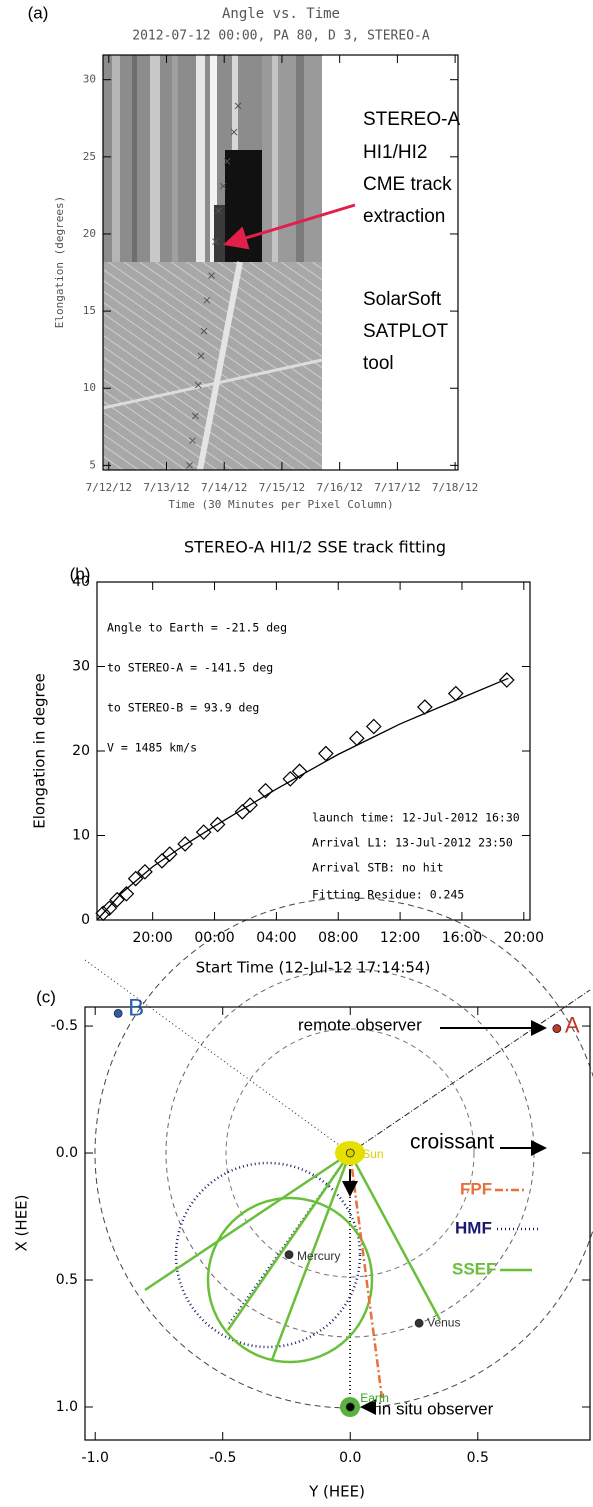 Image resolution: width=593 pixels, height=1507 pixels. I want to click on x-tick-label: 7/15/12, so click(282, 487).